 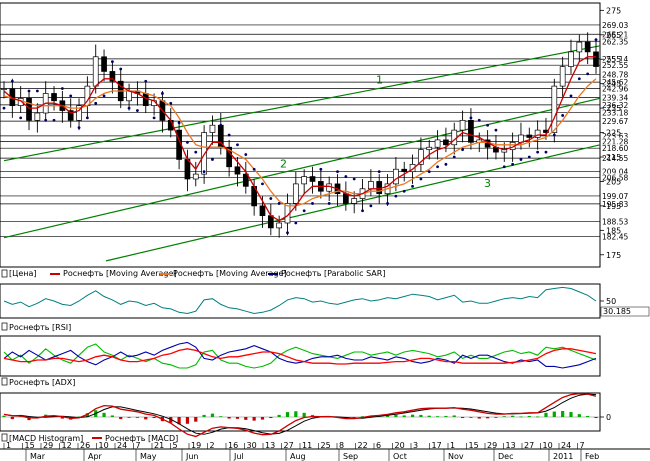 What do you see at coordinates (615, 89) in the screenshot?
I see `price-level-label: 242.96` at bounding box center [615, 89].